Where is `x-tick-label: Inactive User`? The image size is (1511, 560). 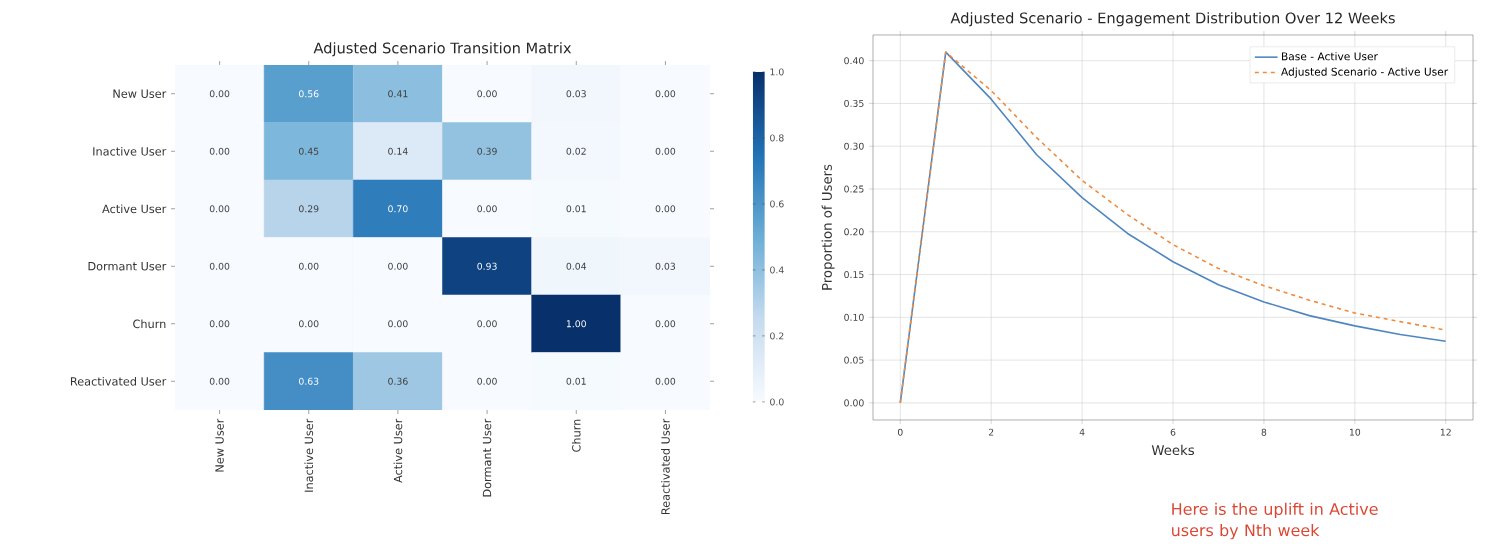 x-tick-label: Inactive User is located at coordinates (309, 455).